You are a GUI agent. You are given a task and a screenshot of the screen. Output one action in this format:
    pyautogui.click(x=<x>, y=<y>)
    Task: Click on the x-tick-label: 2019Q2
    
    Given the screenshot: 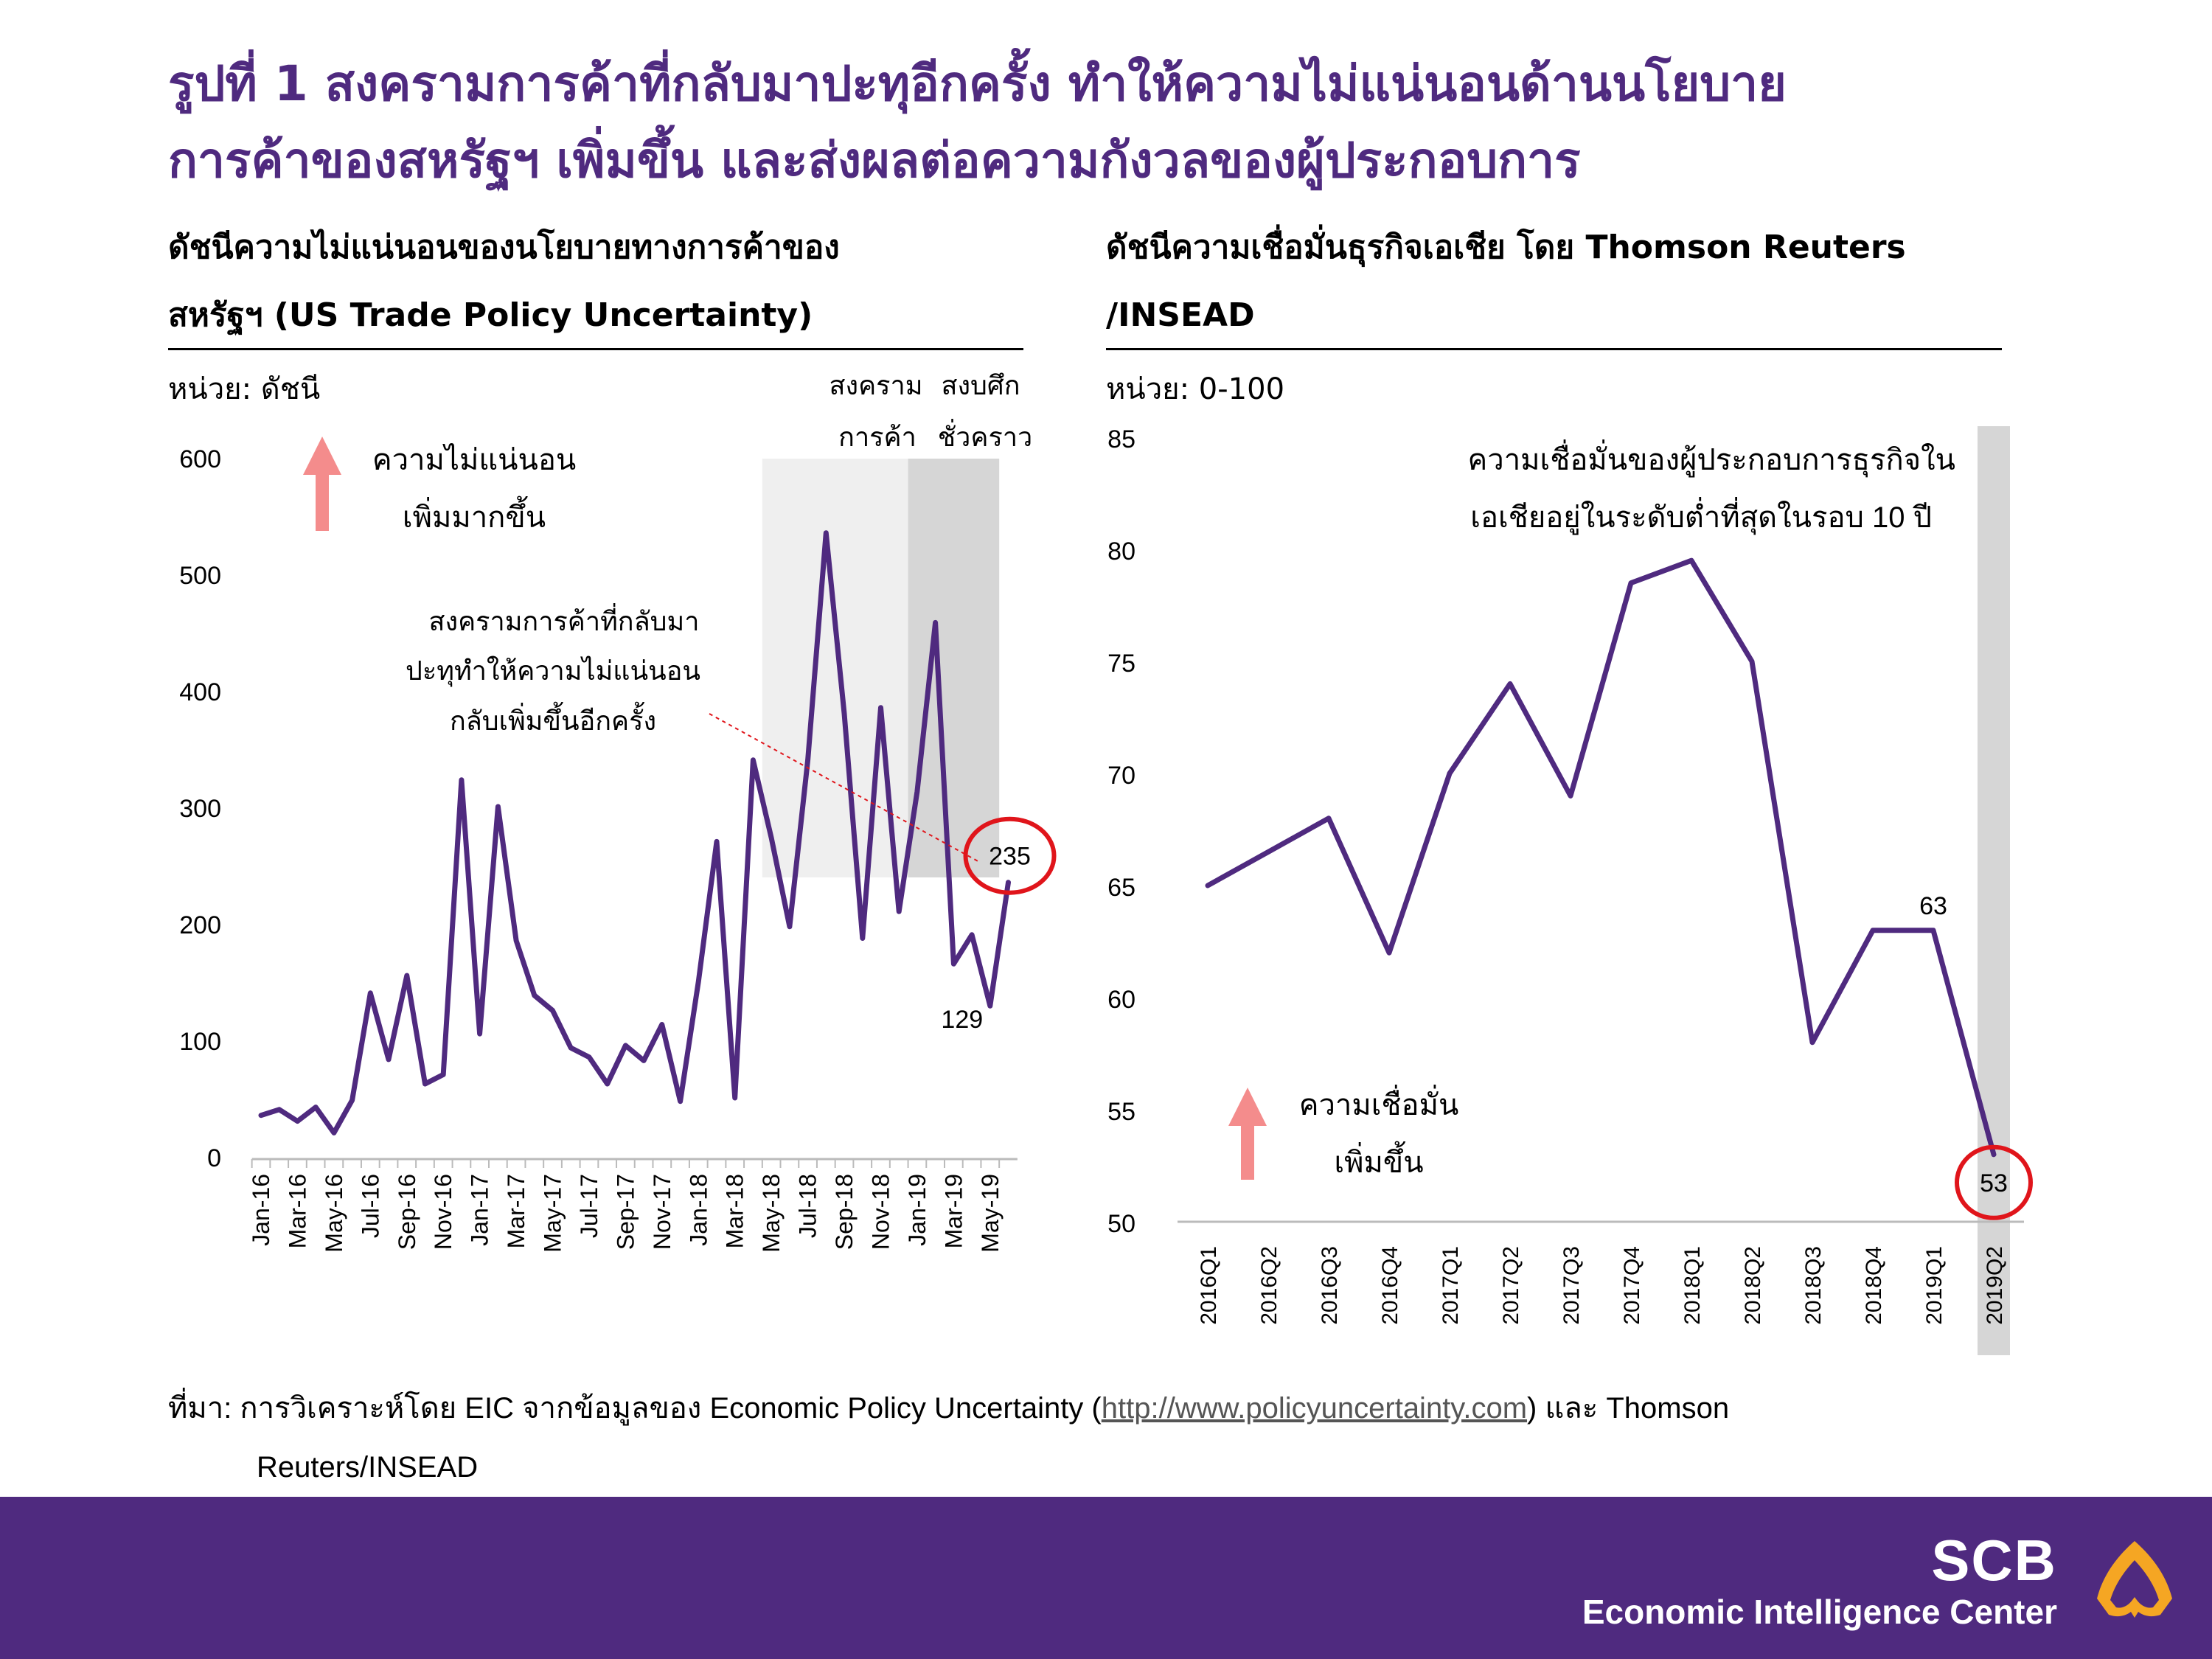 What is the action you would take?
    pyautogui.click(x=1995, y=1285)
    